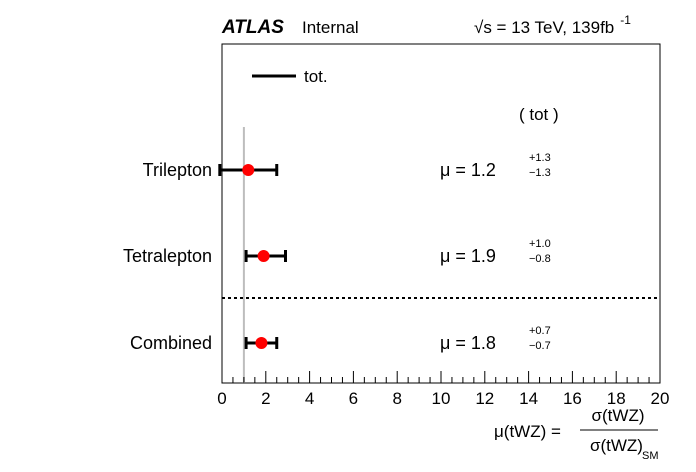 Image resolution: width=696 pixels, height=472 pixels. Describe the element at coordinates (265, 398) in the screenshot. I see `x-tick-label: 2` at that location.